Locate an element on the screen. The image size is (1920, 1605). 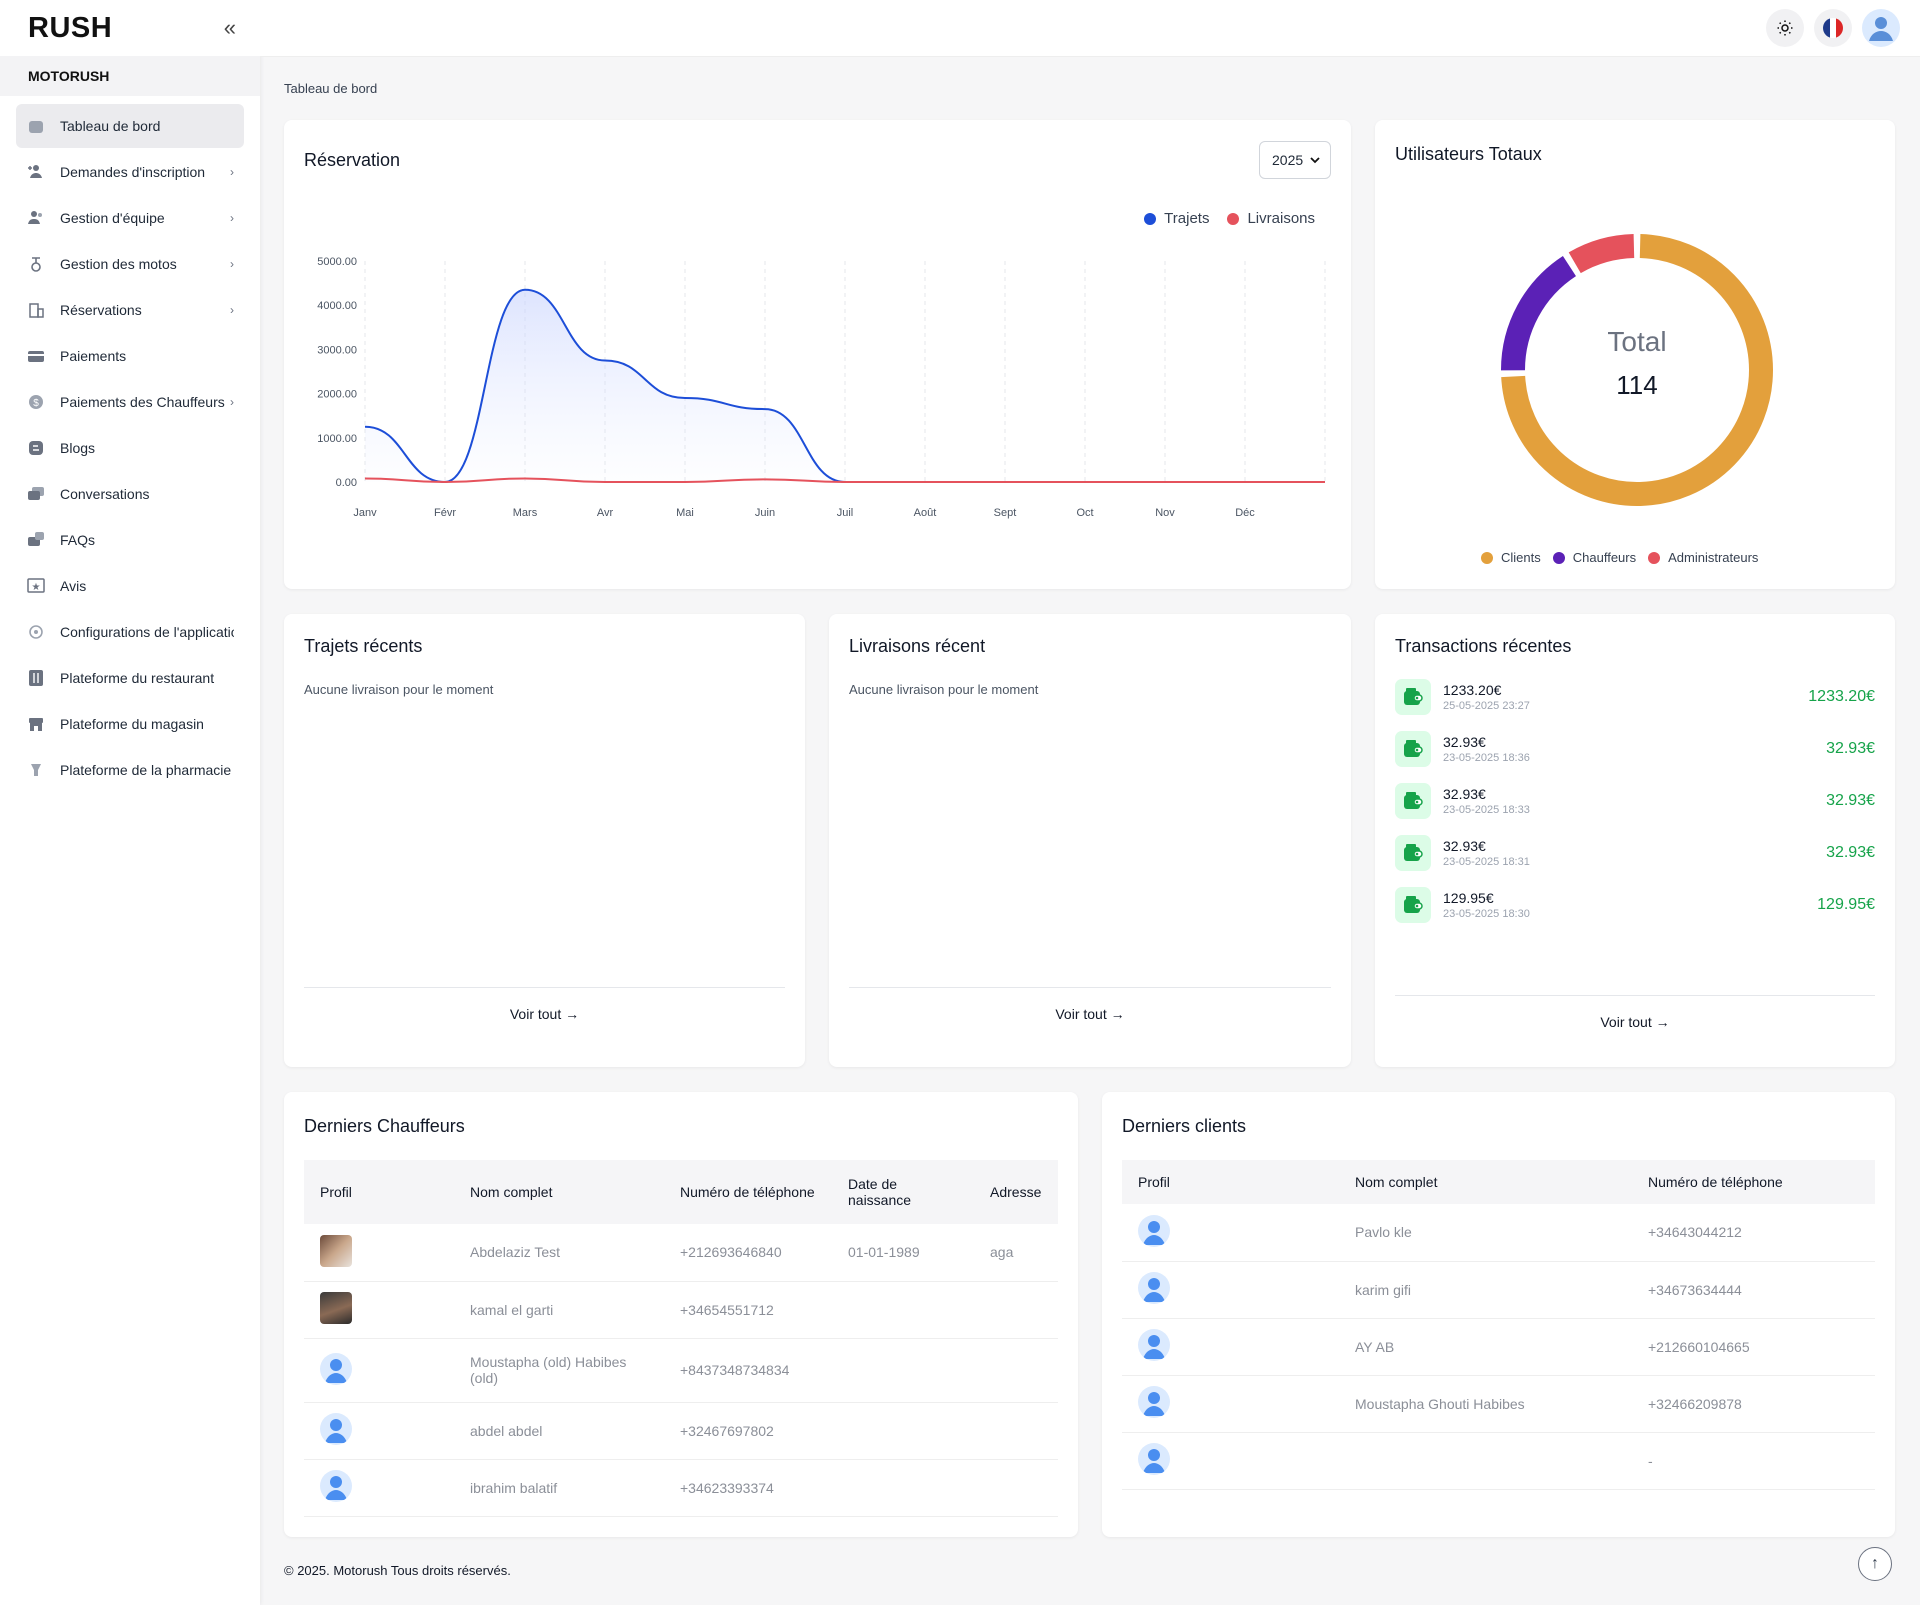
legend-item-chauffeurs: Chauffeurs is located at coordinates (1594, 557).